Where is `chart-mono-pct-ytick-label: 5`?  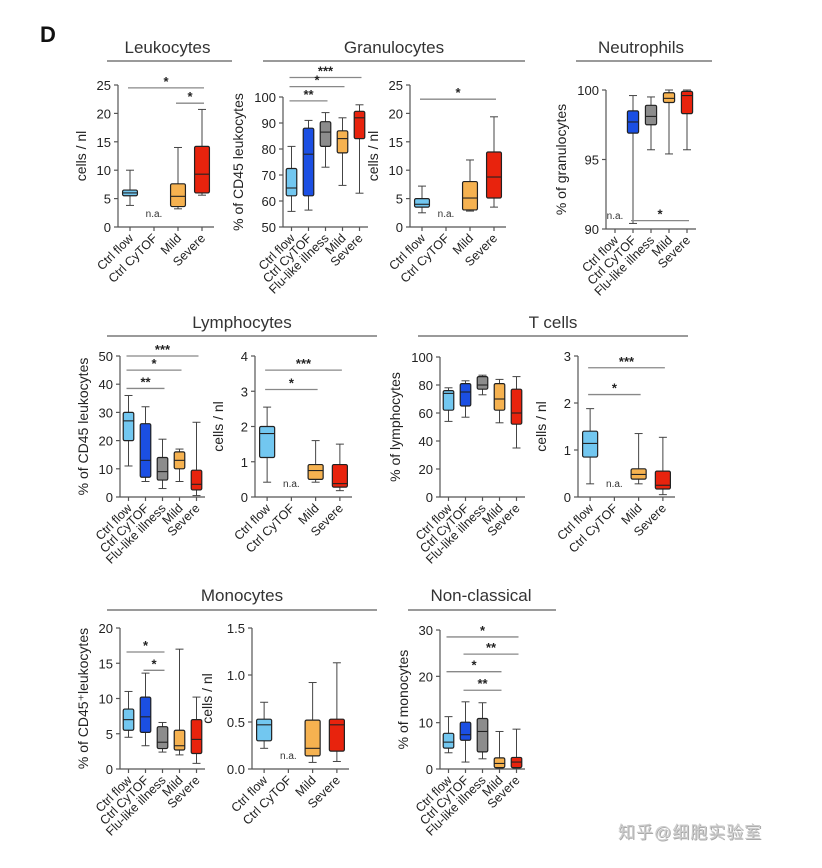 chart-mono-pct-ytick-label: 5 is located at coordinates (109, 734).